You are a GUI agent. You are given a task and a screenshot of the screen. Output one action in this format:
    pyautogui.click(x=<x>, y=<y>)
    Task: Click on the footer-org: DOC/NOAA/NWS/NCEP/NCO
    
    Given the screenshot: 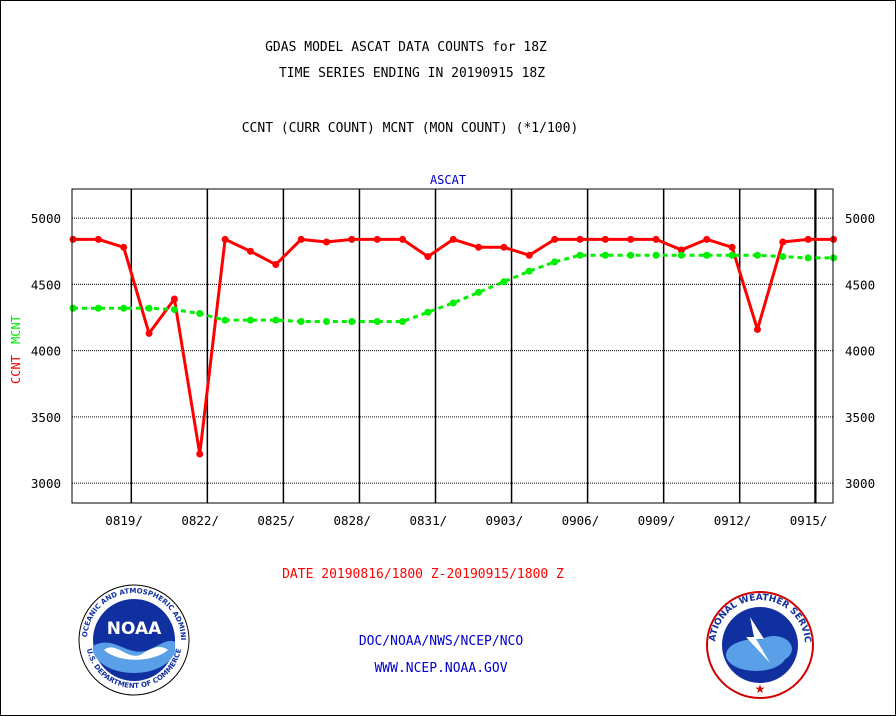 What is the action you would take?
    pyautogui.click(x=441, y=641)
    